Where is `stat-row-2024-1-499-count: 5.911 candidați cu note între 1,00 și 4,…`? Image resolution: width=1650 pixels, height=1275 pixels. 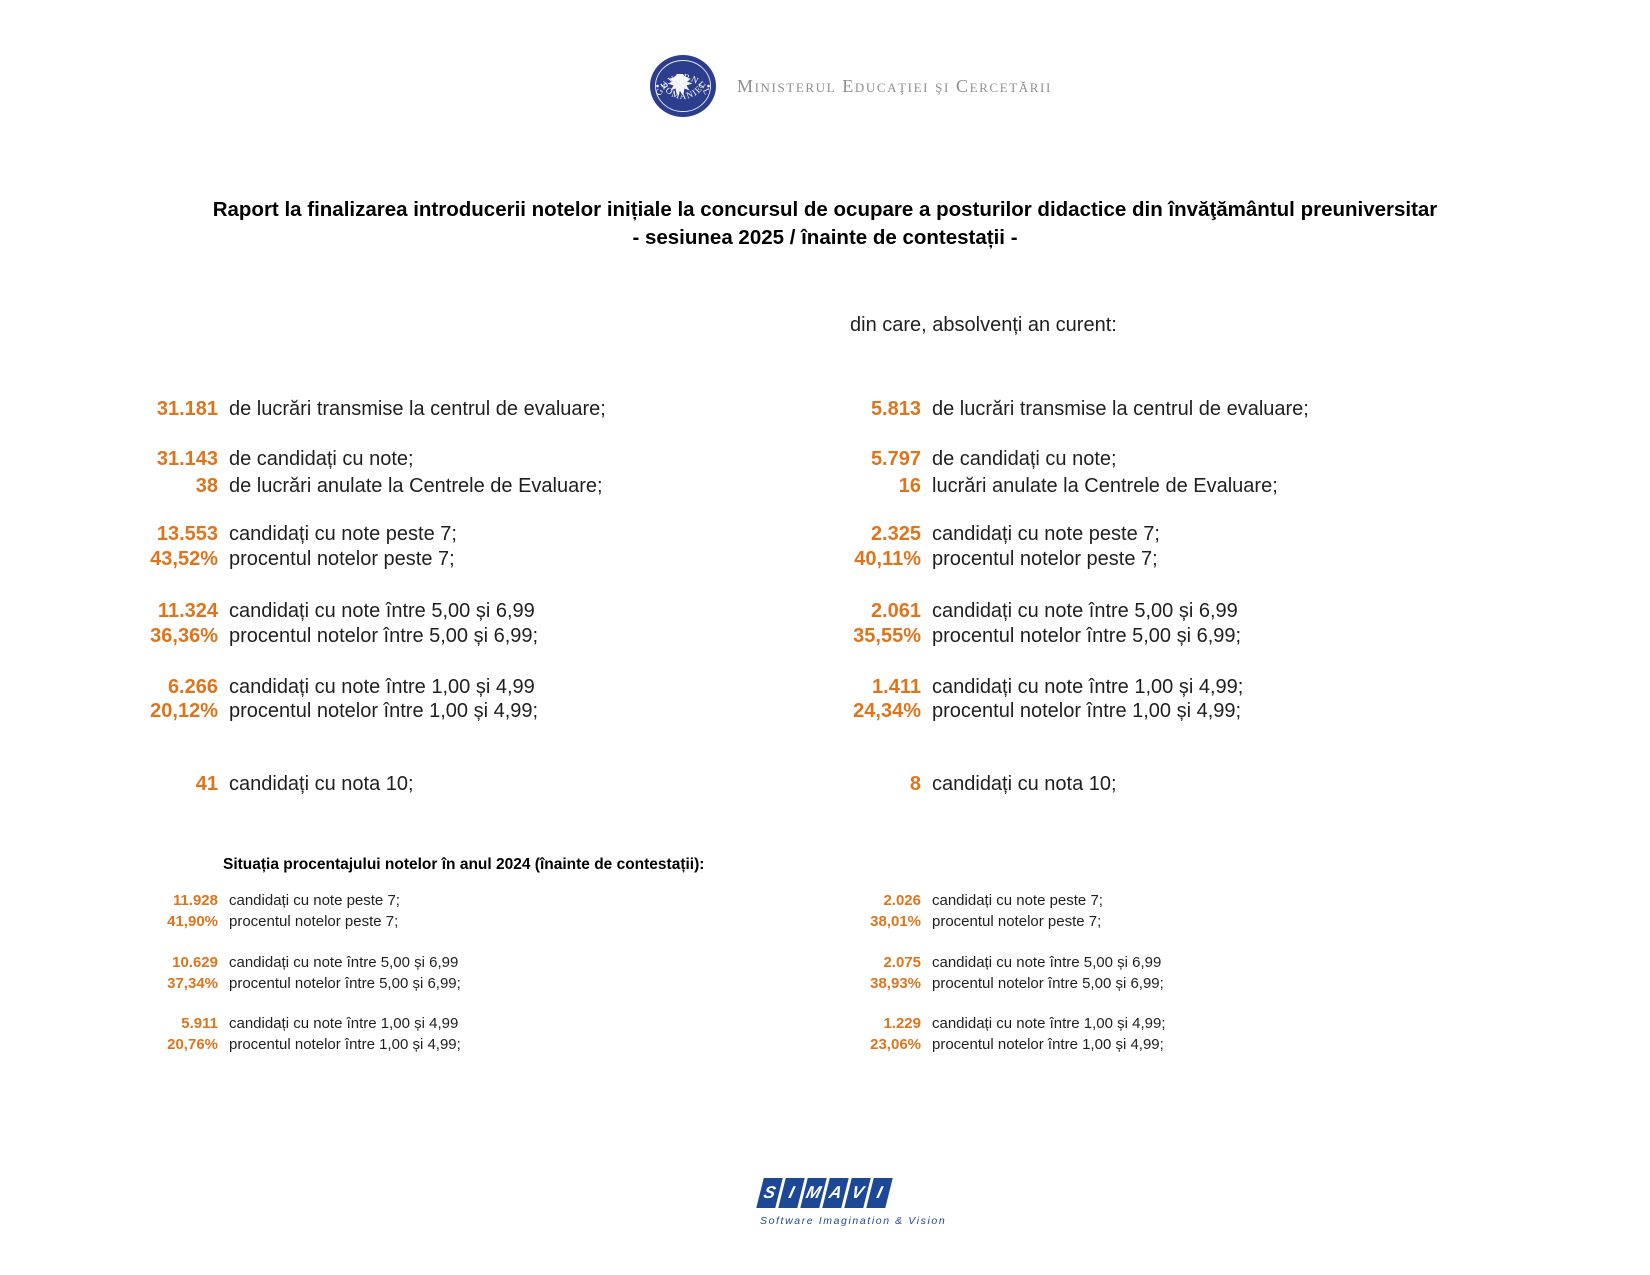 stat-row-2024-1-499-count: 5.911 candidați cu note între 1,00 și 4,… is located at coordinates (279, 1024).